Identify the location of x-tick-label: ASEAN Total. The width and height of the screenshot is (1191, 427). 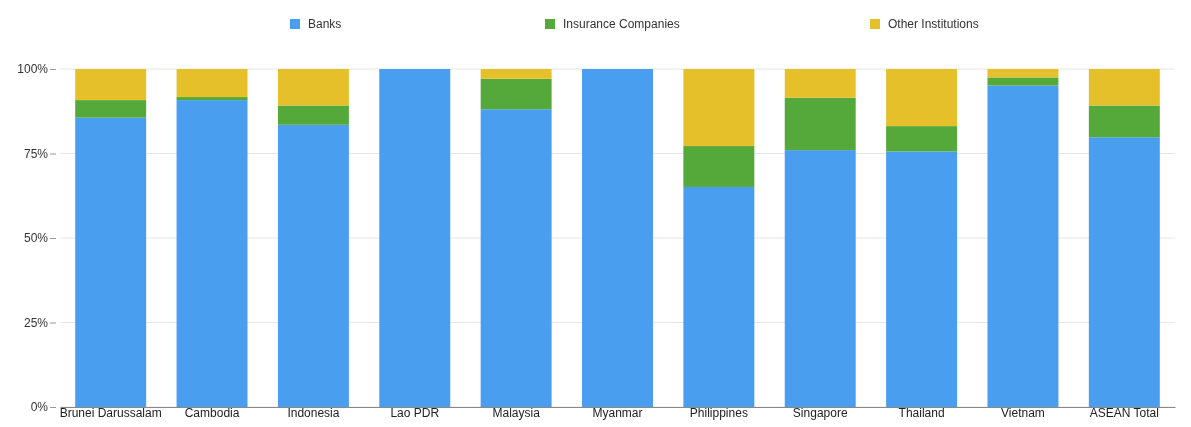
(1124, 413).